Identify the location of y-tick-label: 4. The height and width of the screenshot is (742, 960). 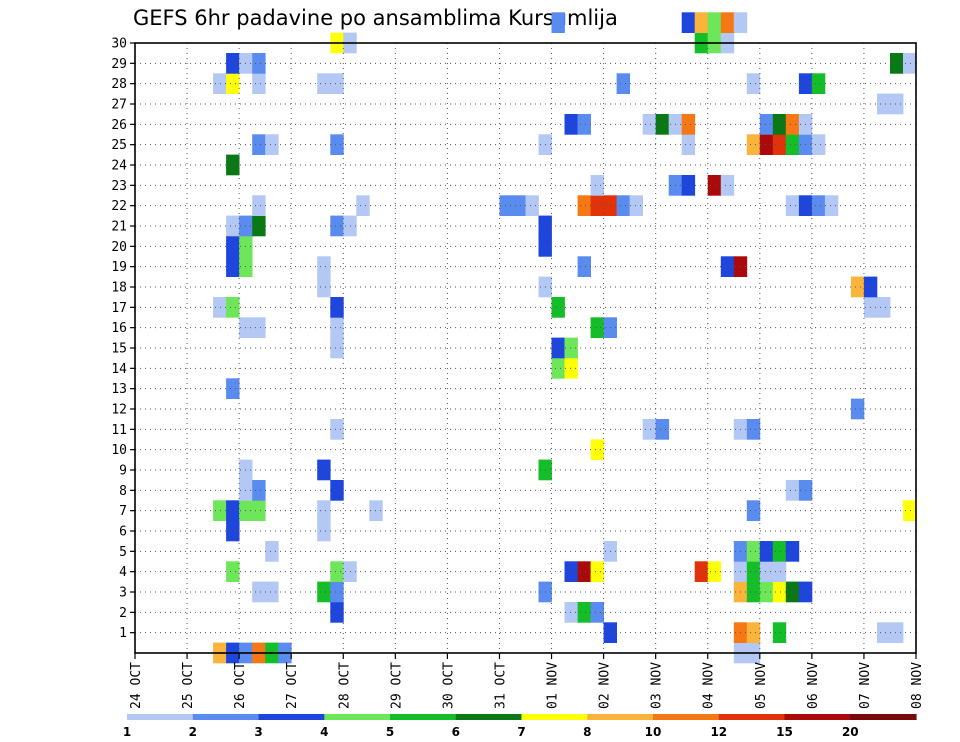
(123, 572).